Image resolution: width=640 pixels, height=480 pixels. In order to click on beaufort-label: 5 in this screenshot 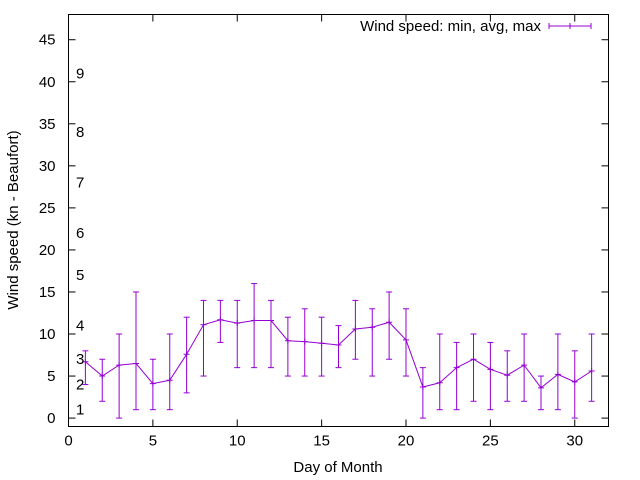, I will do `click(80, 275)`.